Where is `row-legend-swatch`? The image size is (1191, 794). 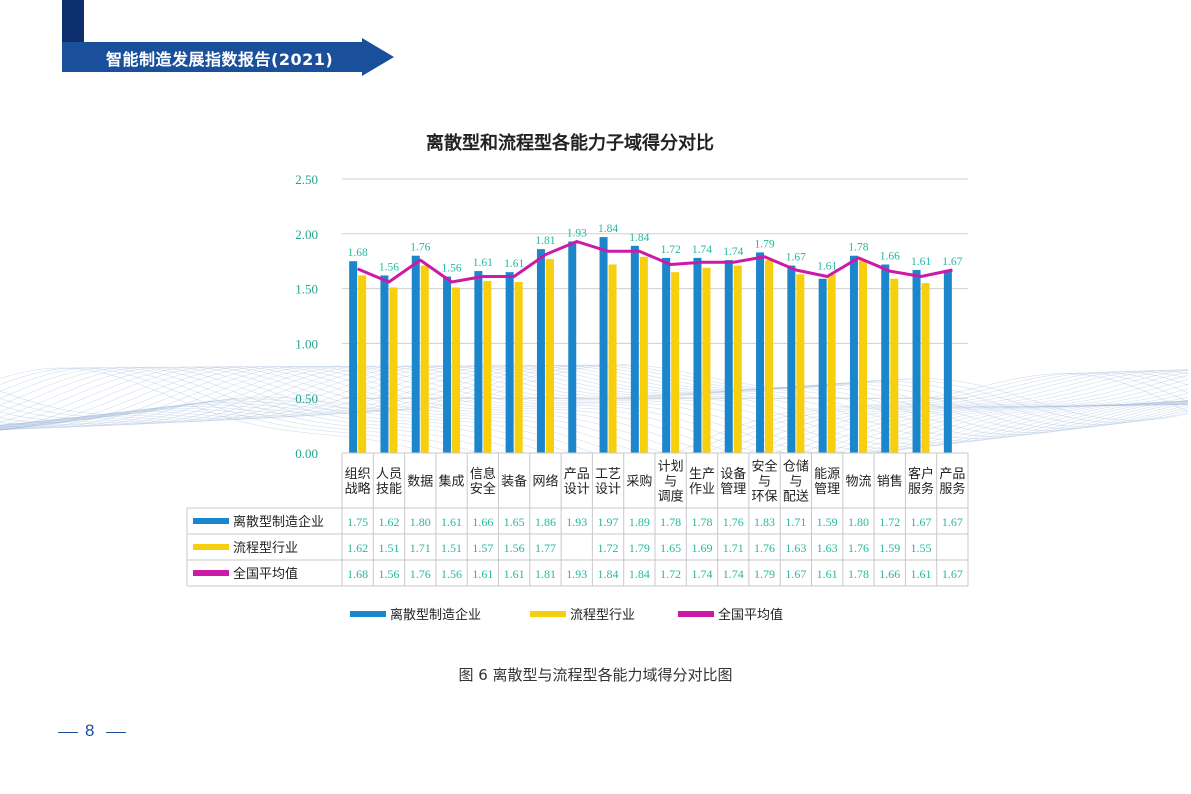
row-legend-swatch is located at coordinates (211, 521).